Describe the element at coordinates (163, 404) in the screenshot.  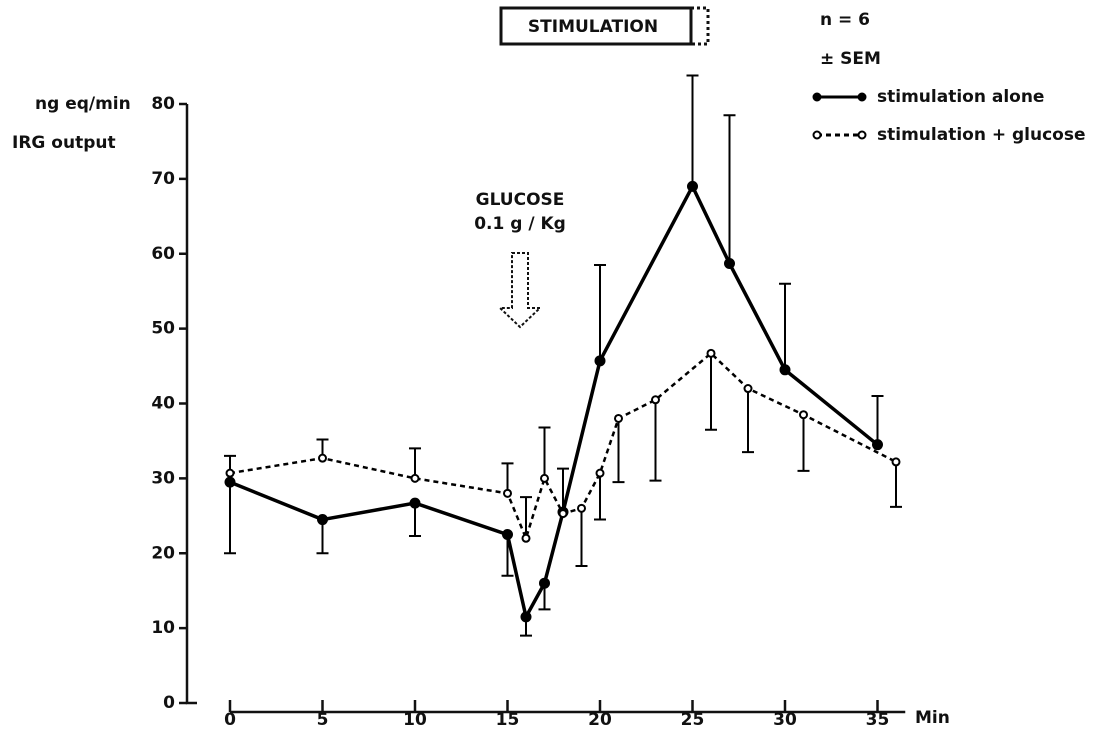
I see `y-tick-label: 40` at that location.